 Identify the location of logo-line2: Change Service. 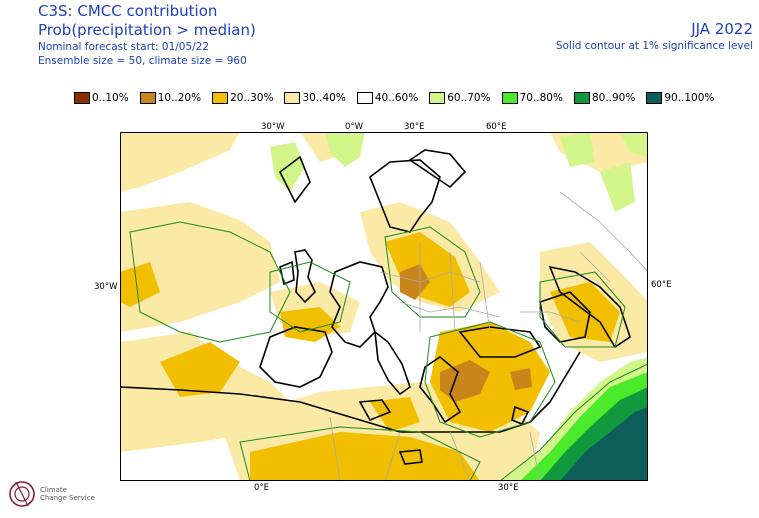
(67, 498).